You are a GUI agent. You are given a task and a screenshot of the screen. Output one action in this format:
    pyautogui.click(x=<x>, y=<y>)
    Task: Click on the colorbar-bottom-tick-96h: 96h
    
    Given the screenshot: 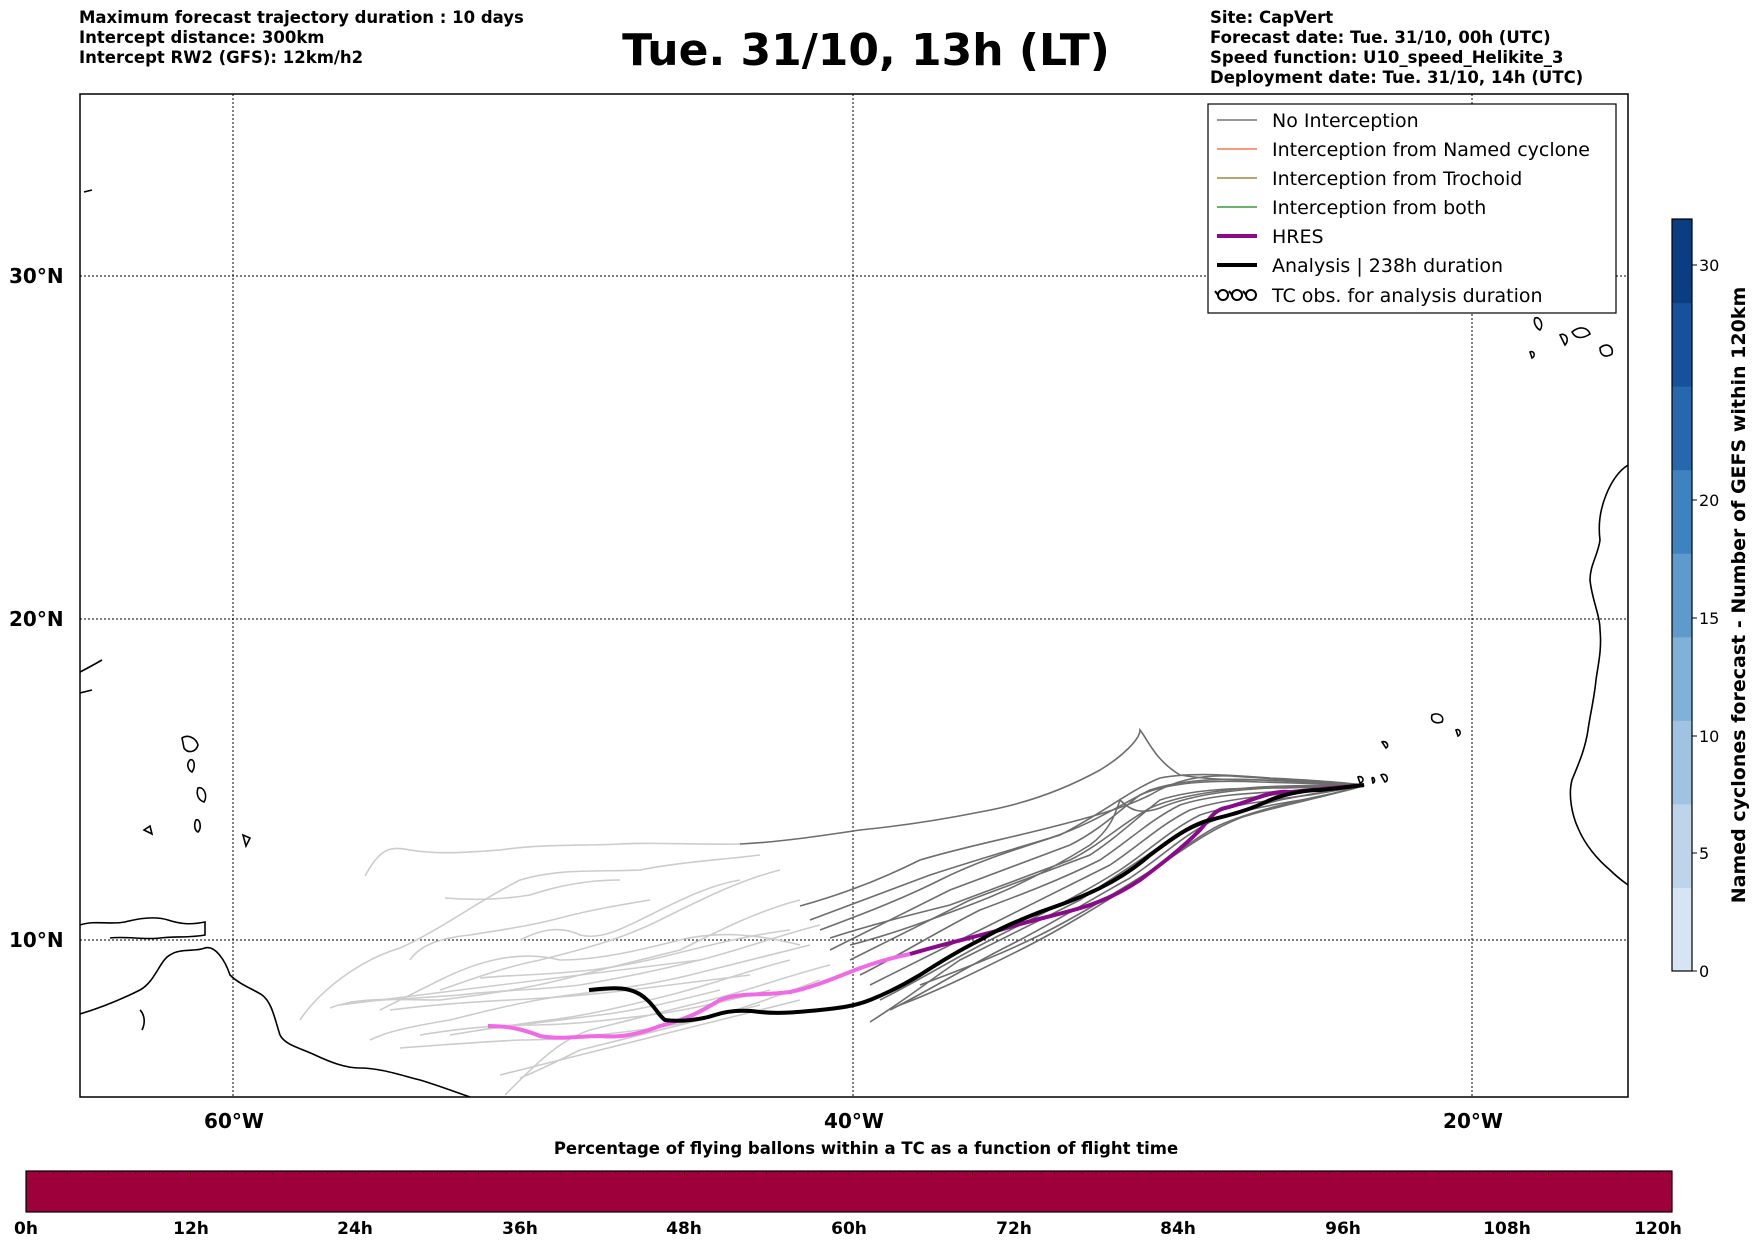 What is the action you would take?
    pyautogui.click(x=1343, y=1229)
    